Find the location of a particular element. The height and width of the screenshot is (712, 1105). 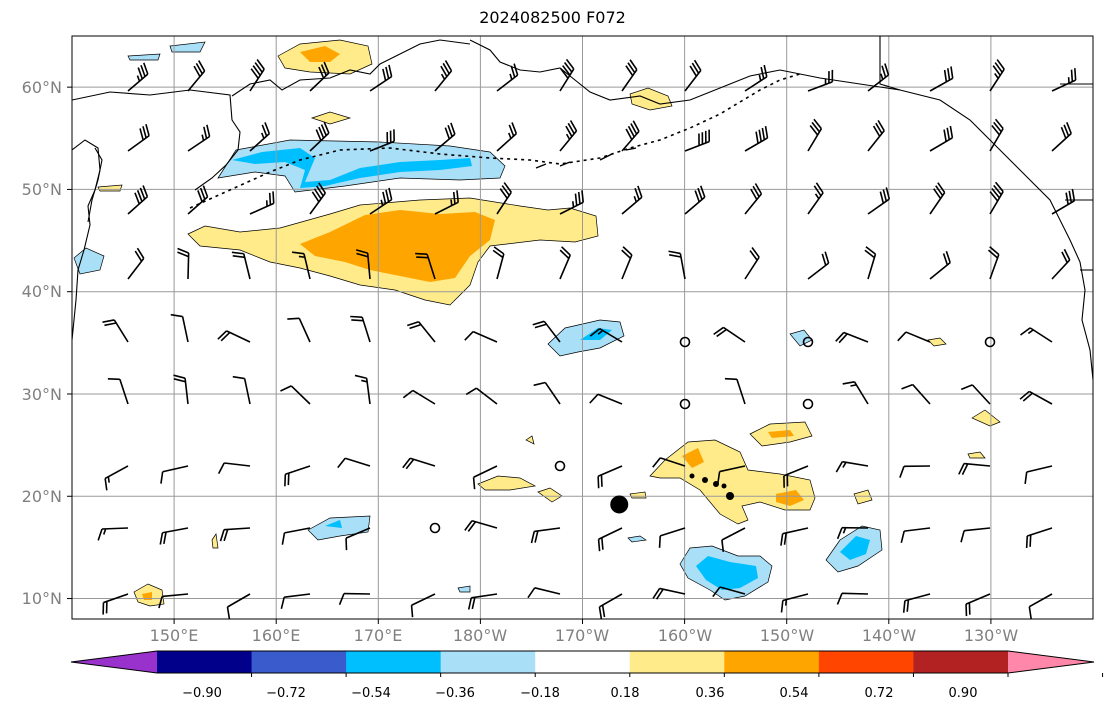

storm-center-marker is located at coordinates (619, 504).